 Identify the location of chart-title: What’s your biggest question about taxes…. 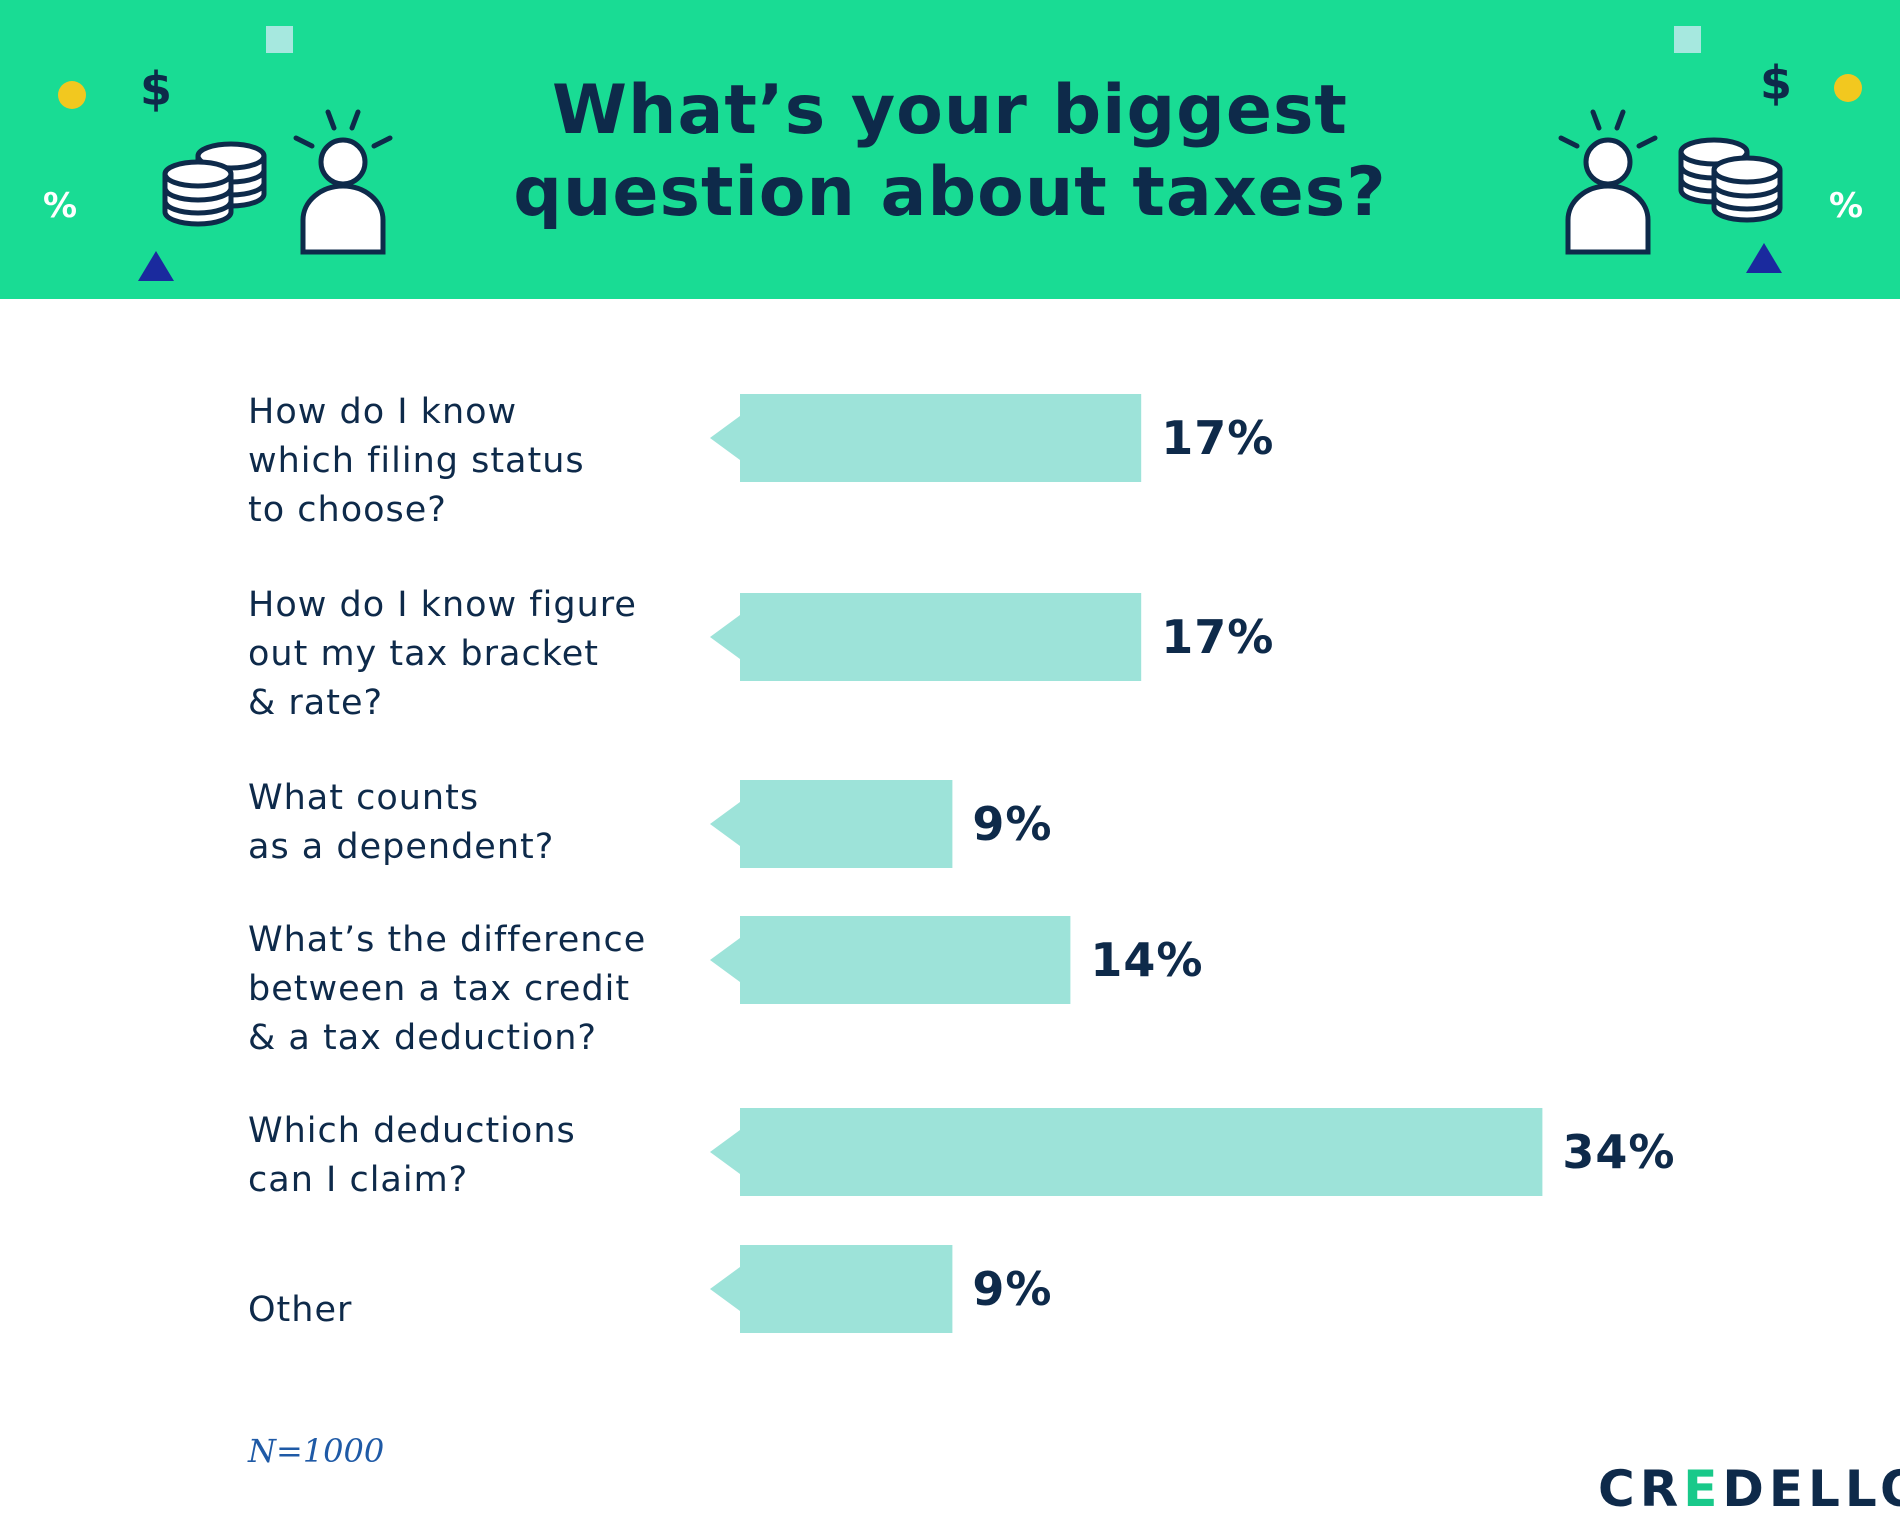
(950, 151).